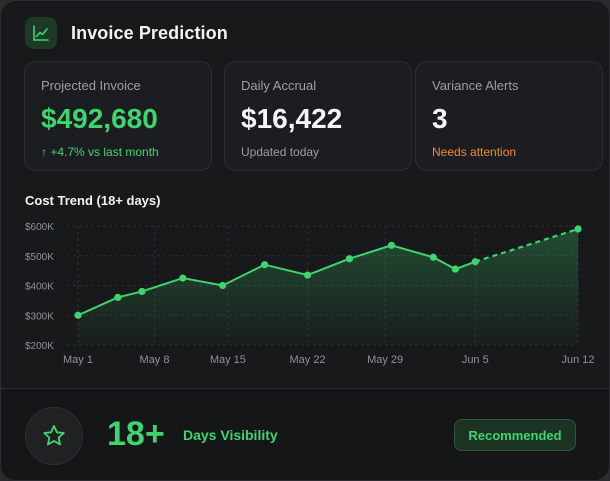 The image size is (610, 481). What do you see at coordinates (475, 360) in the screenshot?
I see `x-tick-label: Jun 5` at bounding box center [475, 360].